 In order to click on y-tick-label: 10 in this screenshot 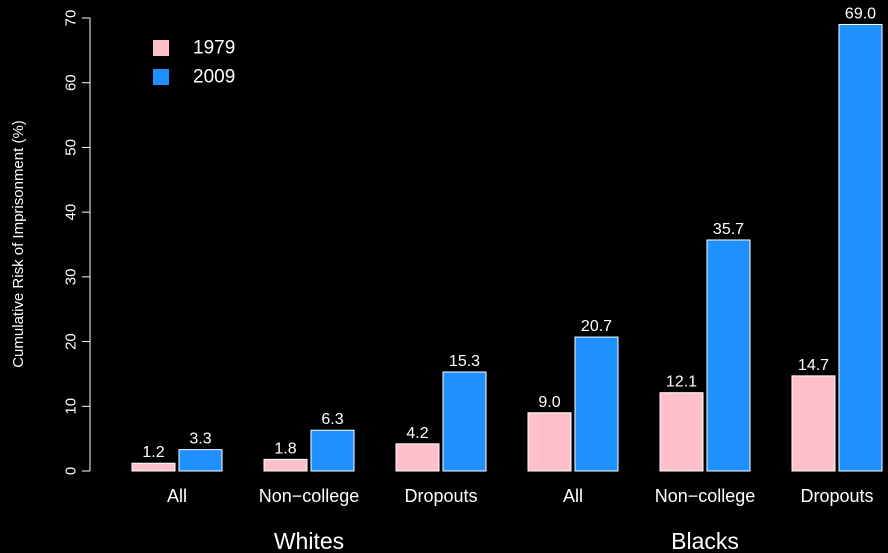, I will do `click(71, 406)`.